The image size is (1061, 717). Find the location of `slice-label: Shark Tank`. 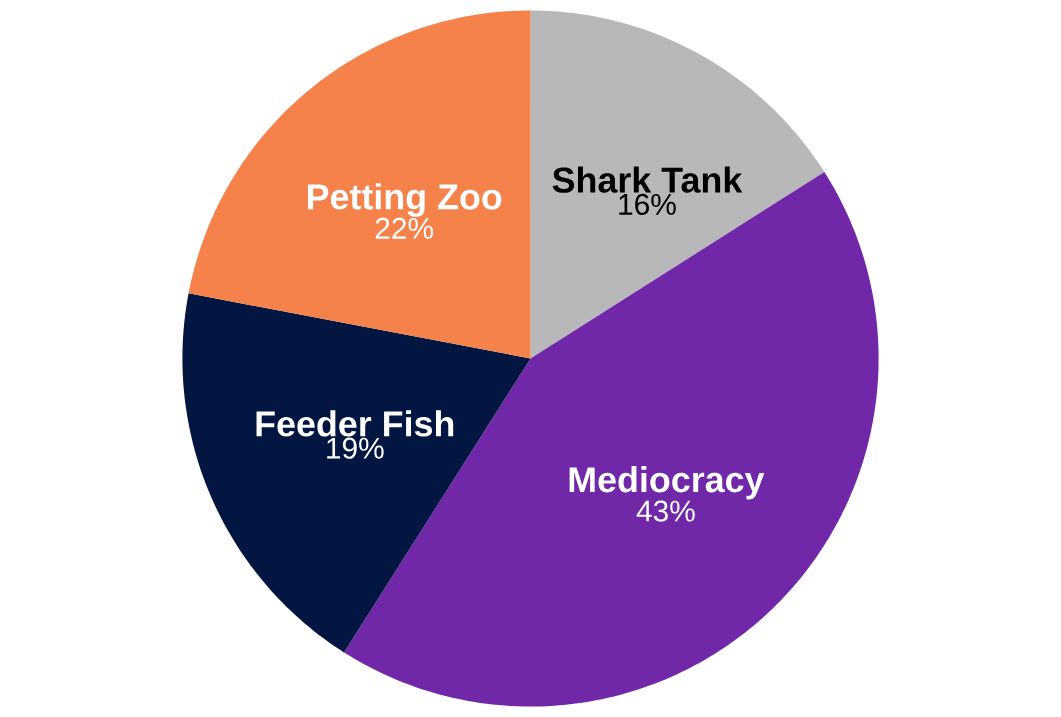

slice-label: Shark Tank is located at coordinates (647, 179).